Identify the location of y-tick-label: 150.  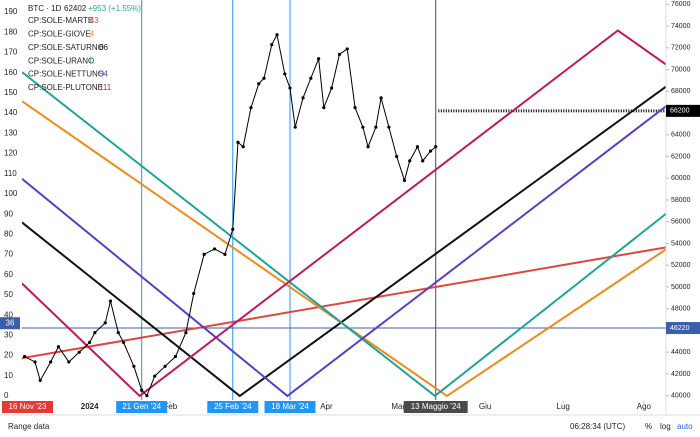
(11, 92).